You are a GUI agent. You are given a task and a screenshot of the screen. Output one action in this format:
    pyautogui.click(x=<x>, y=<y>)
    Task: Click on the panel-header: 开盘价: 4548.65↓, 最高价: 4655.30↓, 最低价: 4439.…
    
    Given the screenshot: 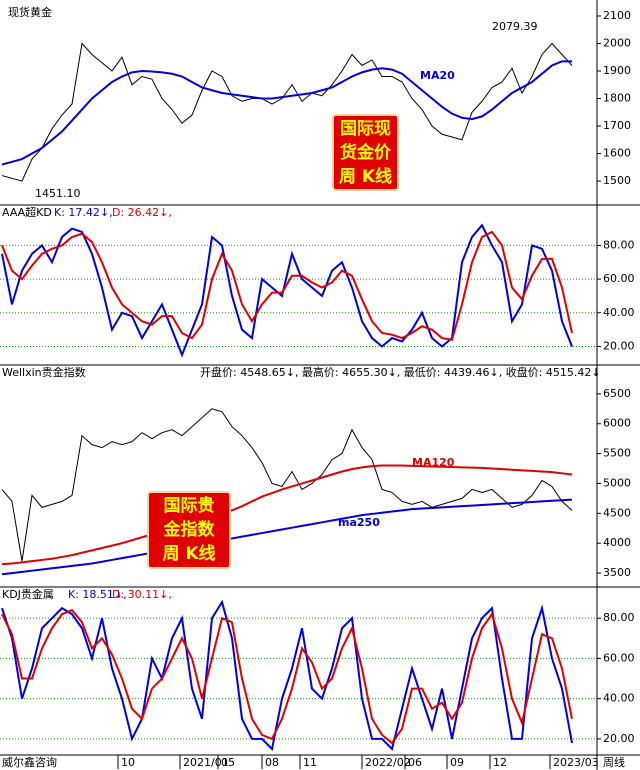 What is the action you would take?
    pyautogui.click(x=400, y=372)
    